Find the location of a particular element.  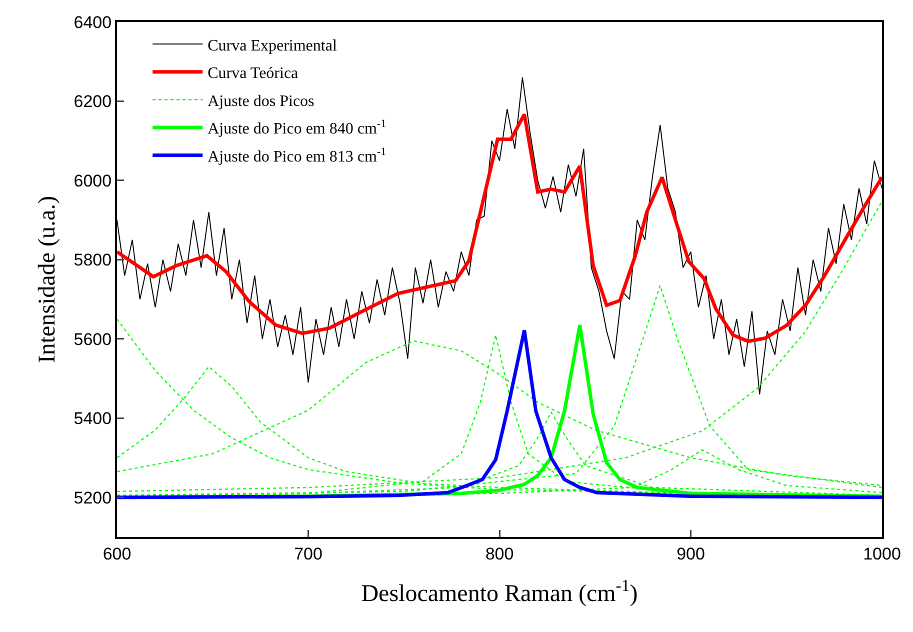

y-tick-label: 6400 is located at coordinates (93, 22).